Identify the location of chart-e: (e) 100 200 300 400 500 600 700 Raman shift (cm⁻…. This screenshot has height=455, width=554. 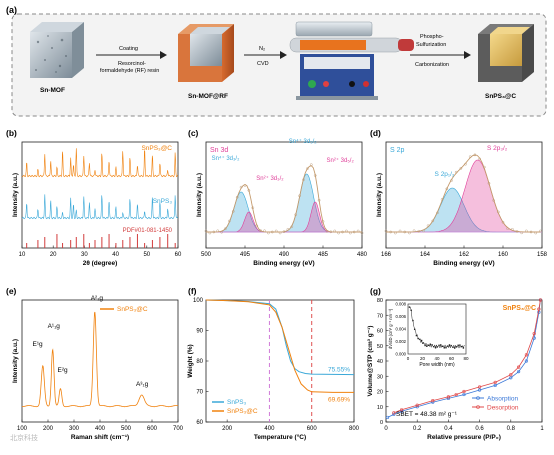
(95, 363).